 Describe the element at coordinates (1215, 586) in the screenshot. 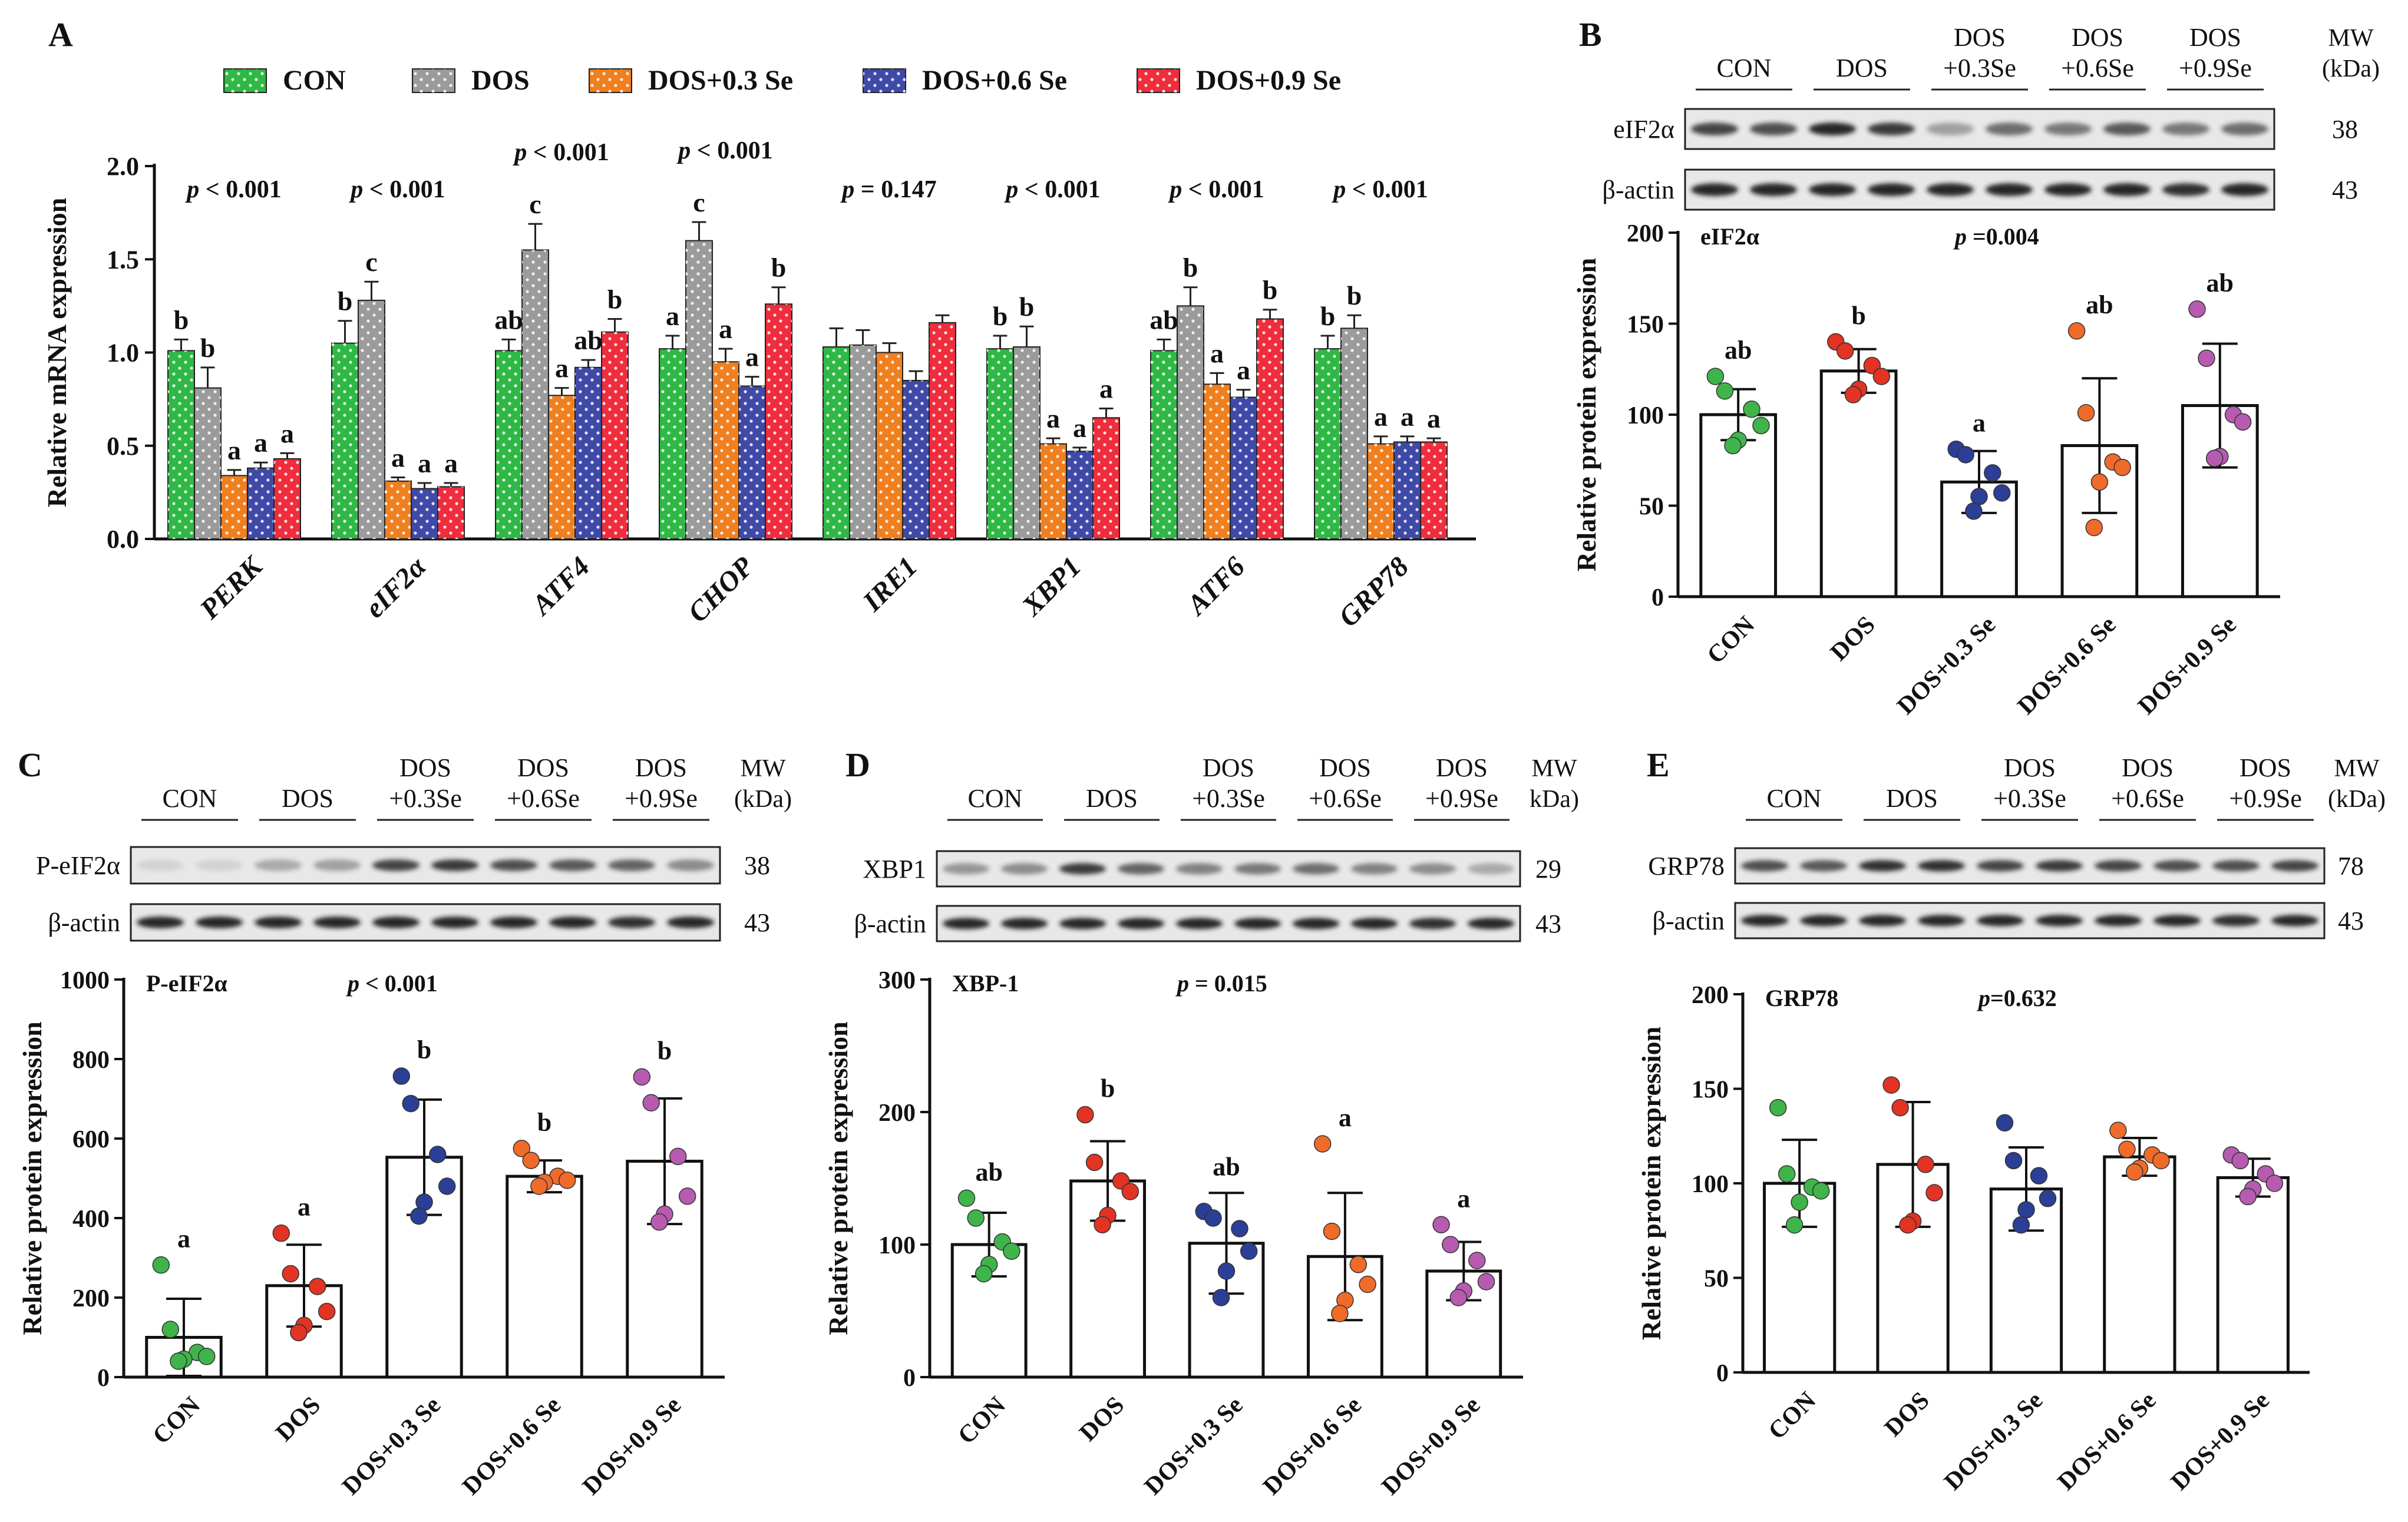

I see `category-label: ATF6` at that location.